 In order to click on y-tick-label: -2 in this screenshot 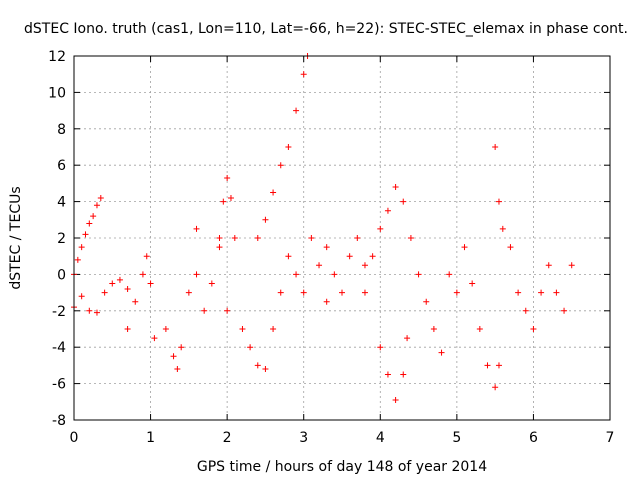, I will do `click(59, 312)`.